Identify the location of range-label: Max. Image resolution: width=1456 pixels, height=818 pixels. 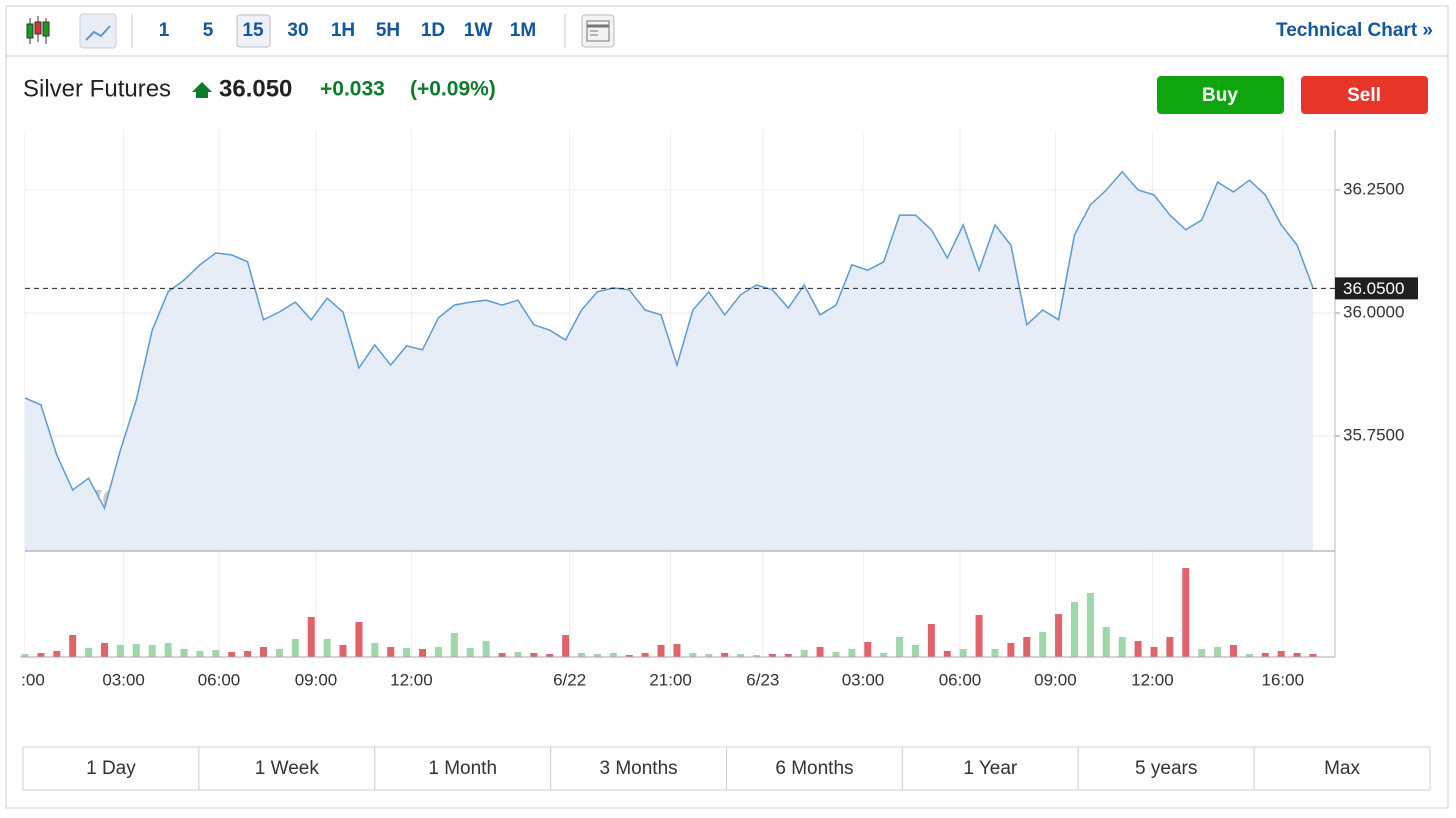
(1342, 768).